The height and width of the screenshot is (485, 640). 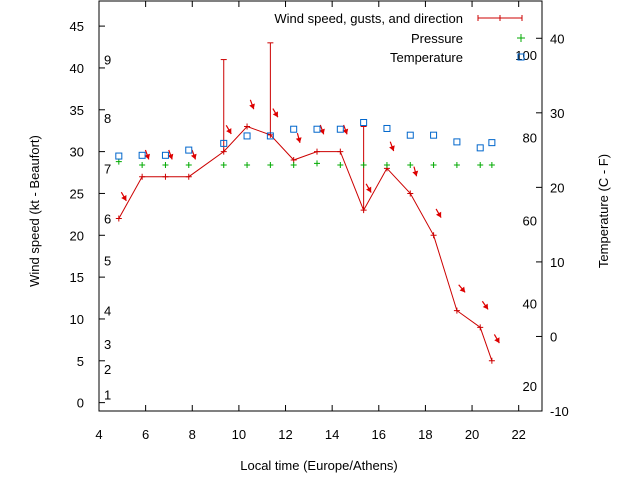 What do you see at coordinates (77, 110) in the screenshot?
I see `y-left-tick-label: 35` at bounding box center [77, 110].